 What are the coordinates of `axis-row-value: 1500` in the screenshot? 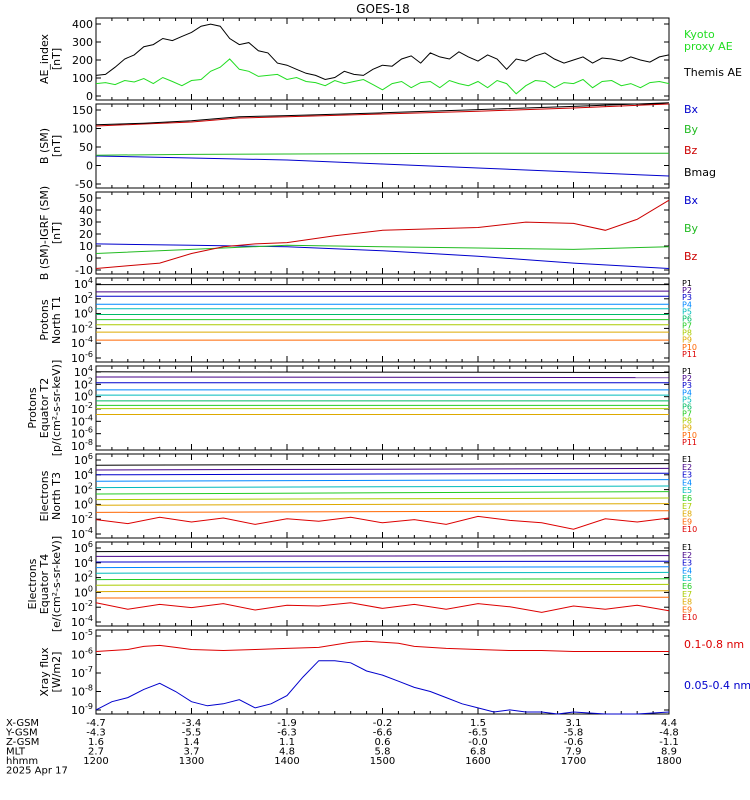 It's located at (382, 761).